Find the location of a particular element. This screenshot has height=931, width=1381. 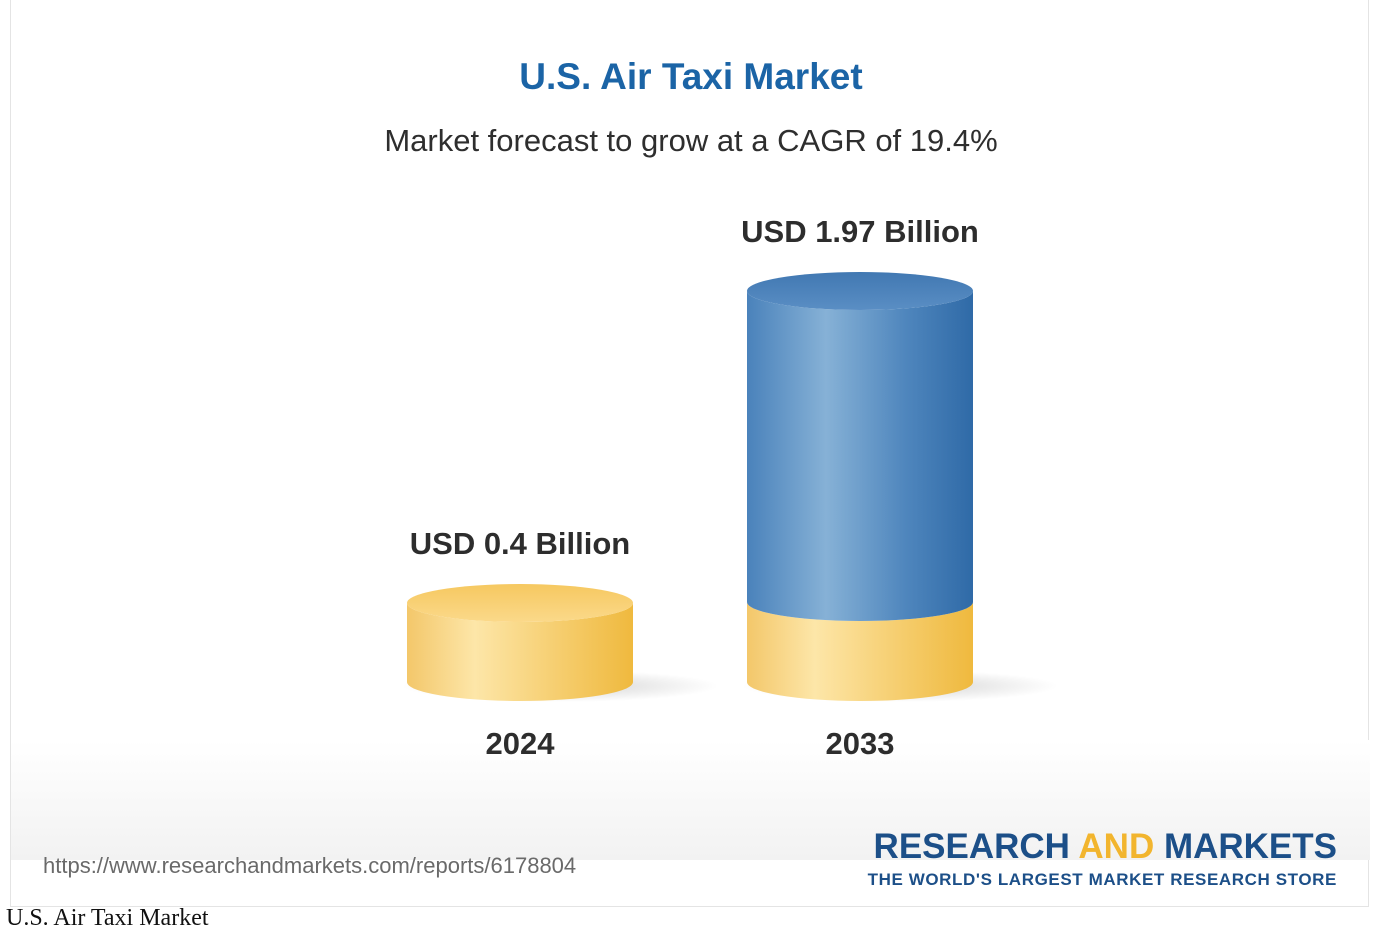

chart-title: U.S. Air Taxi Market is located at coordinates (690, 76).